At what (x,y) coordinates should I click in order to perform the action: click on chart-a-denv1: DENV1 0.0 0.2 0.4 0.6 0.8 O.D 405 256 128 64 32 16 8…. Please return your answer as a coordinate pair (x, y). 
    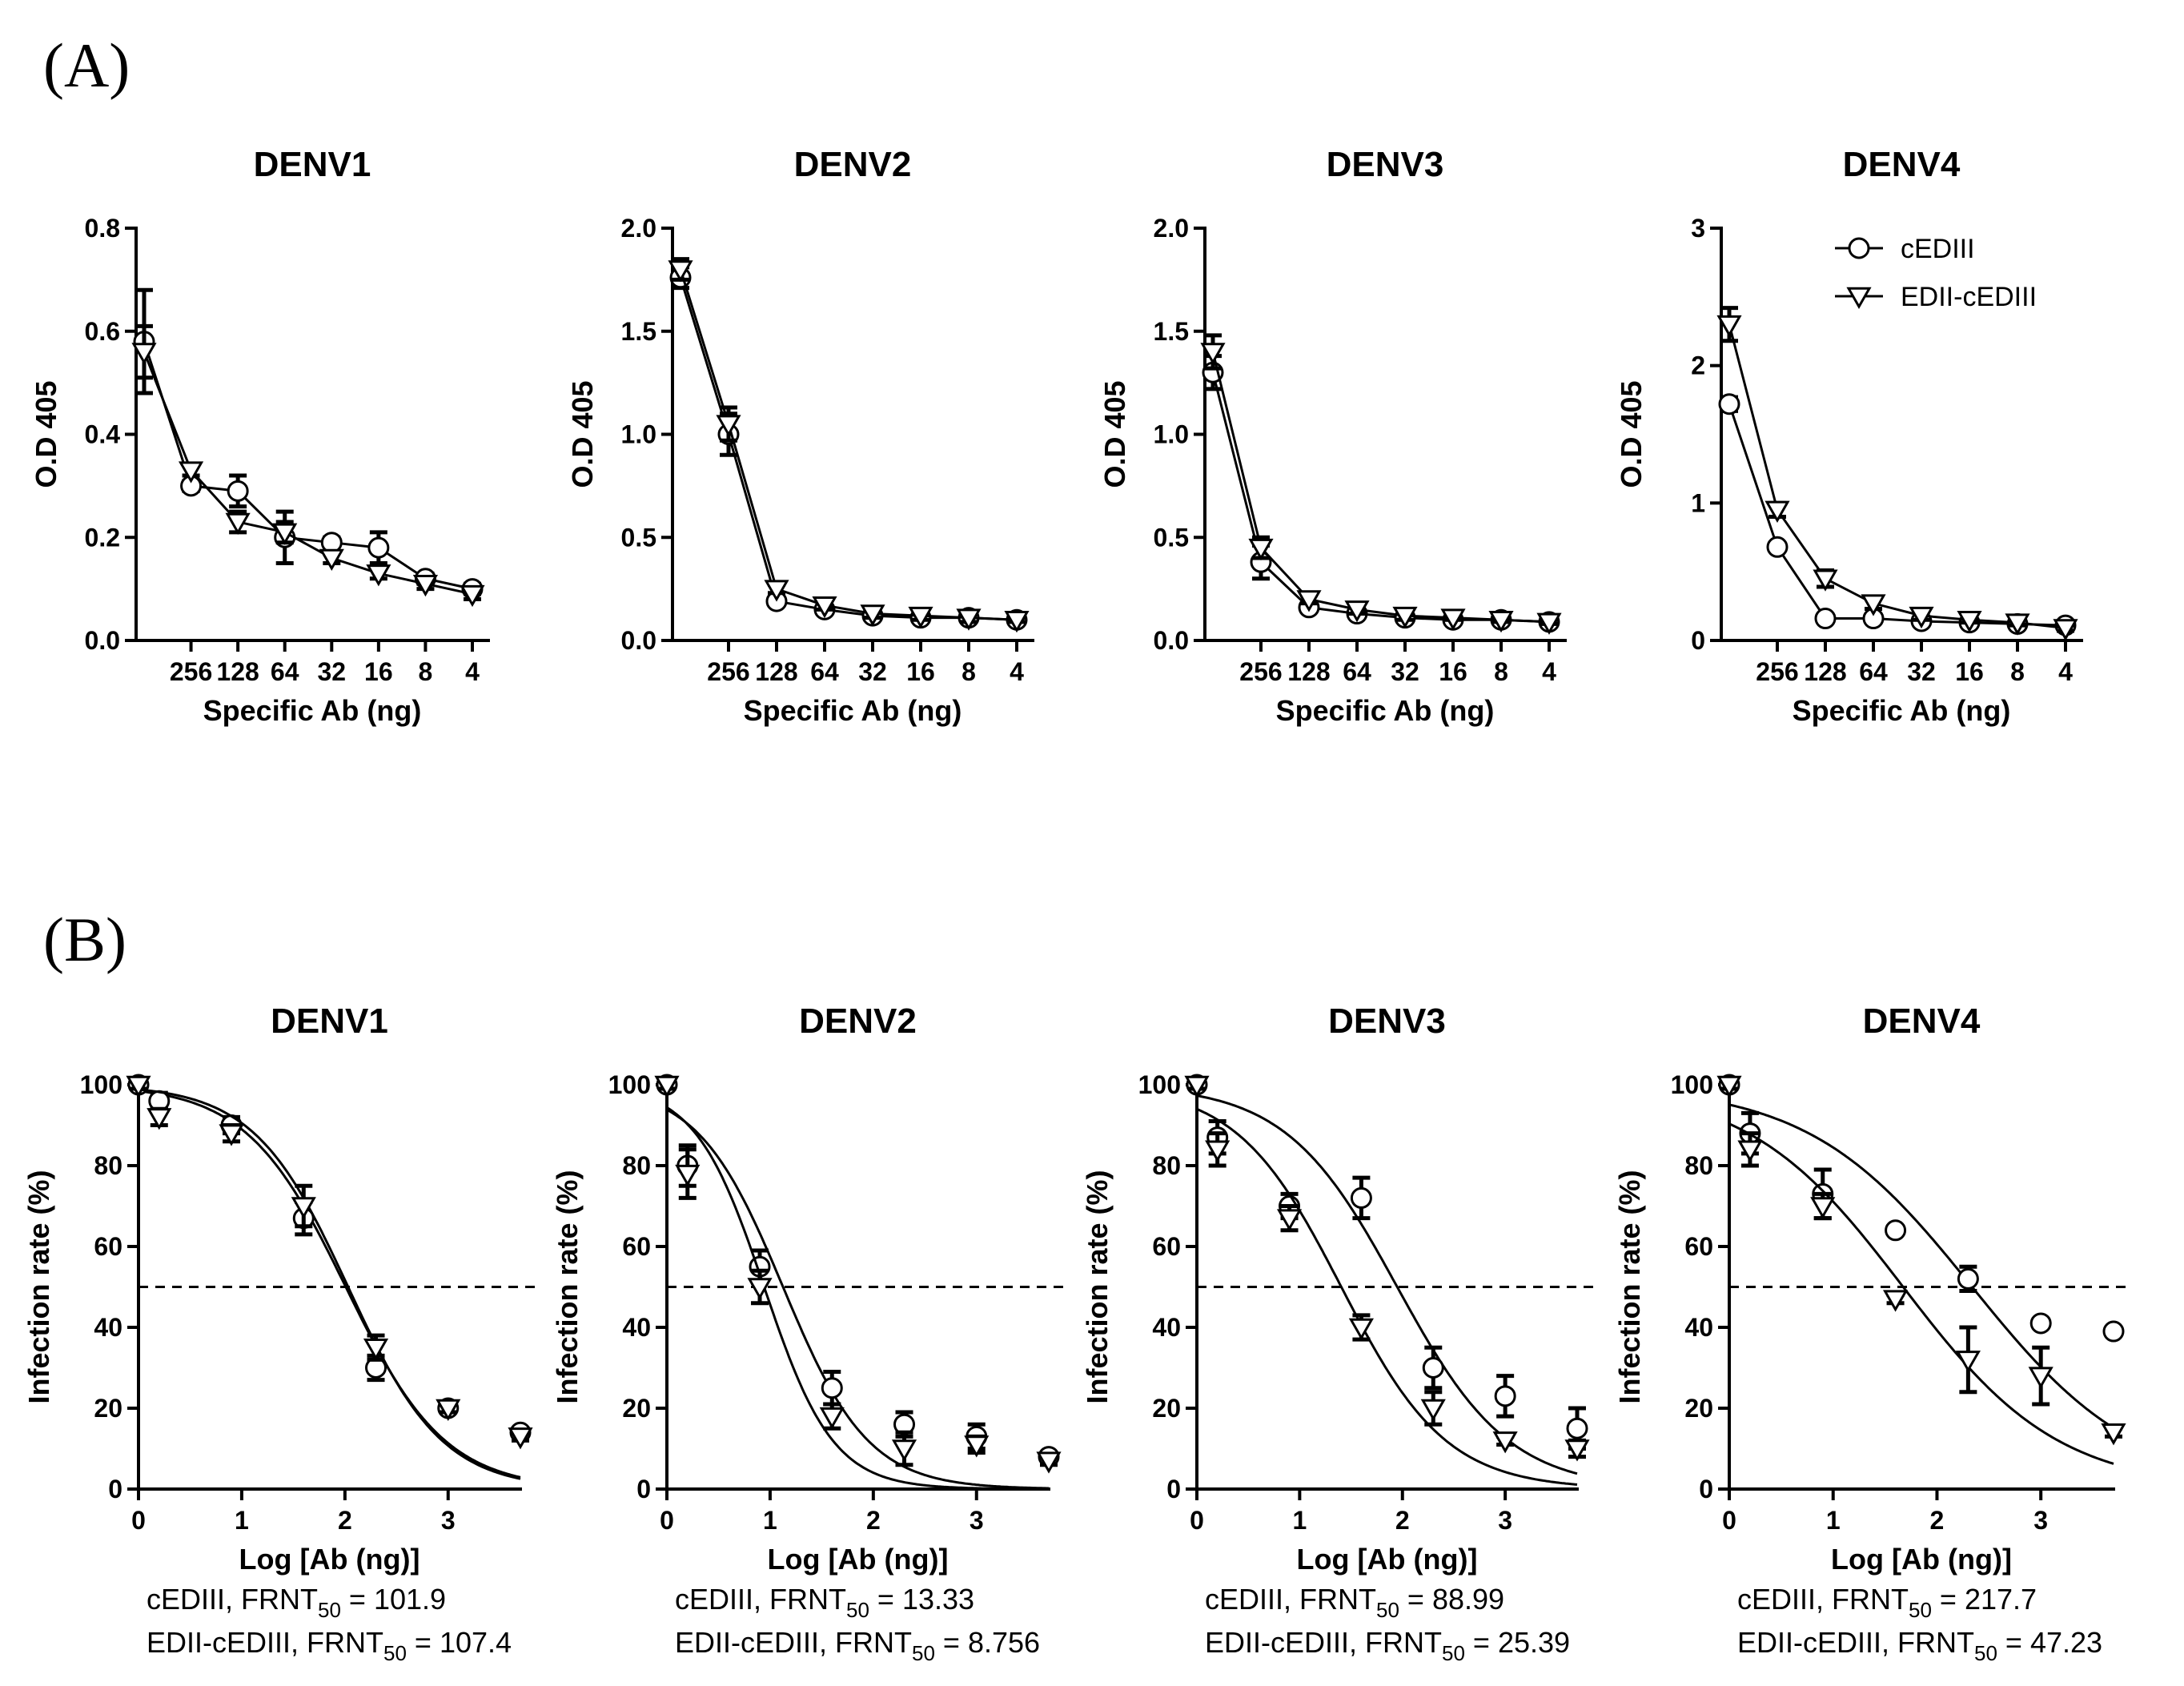
    Looking at the image, I should click on (260, 436).